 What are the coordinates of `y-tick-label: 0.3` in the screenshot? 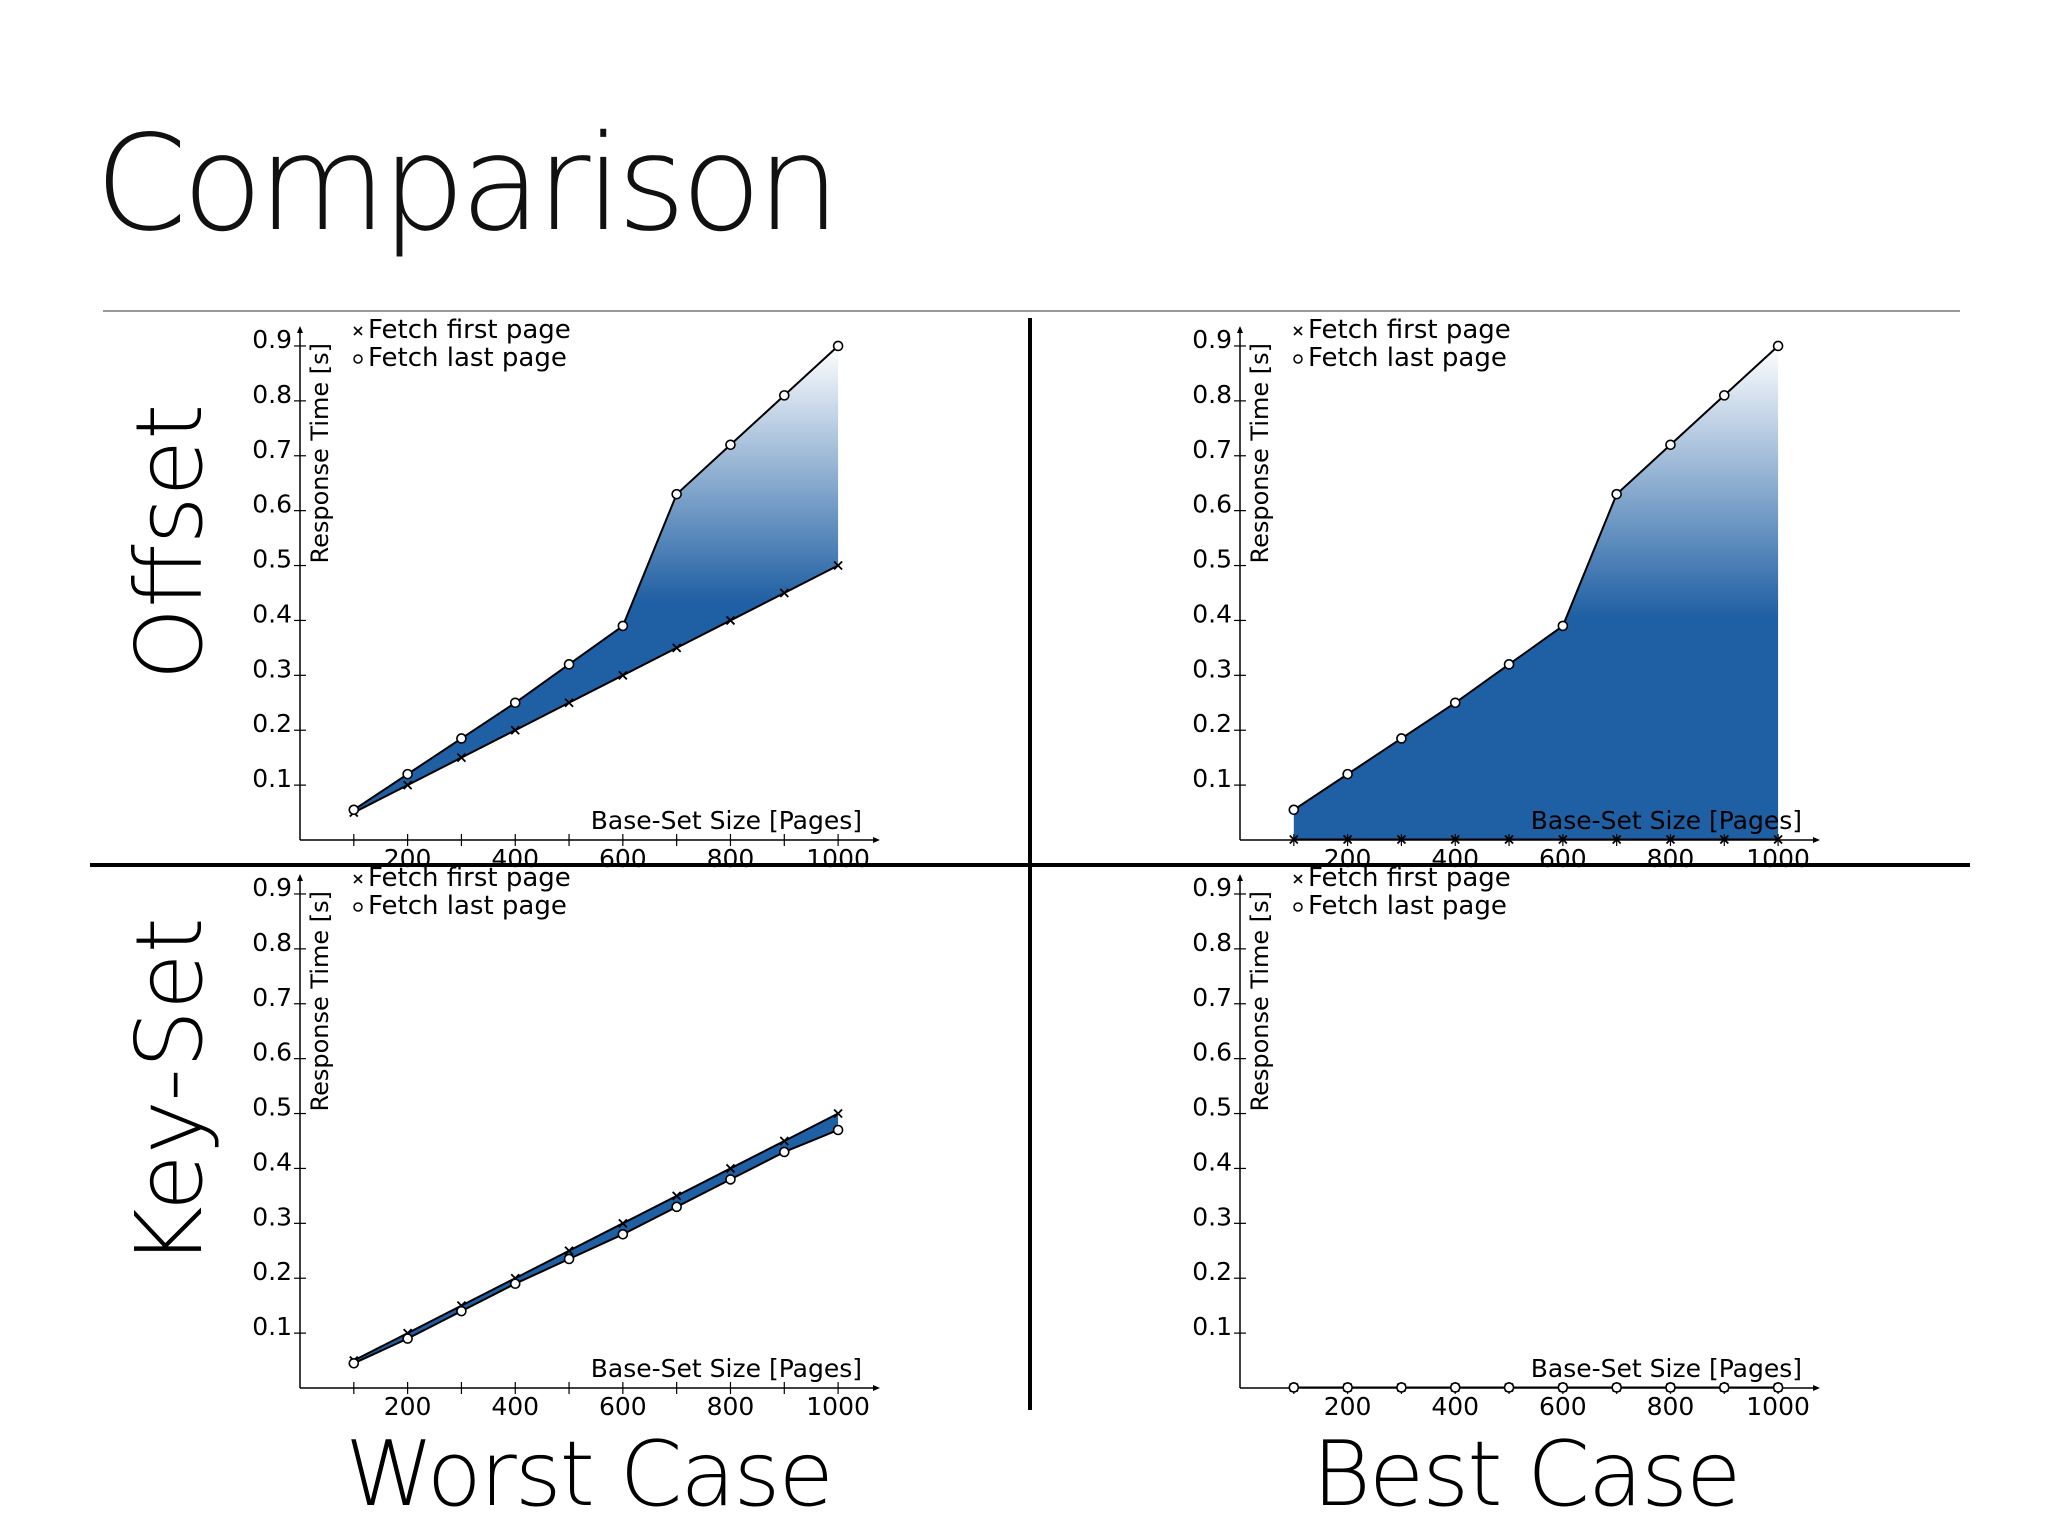 It's located at (1212, 668).